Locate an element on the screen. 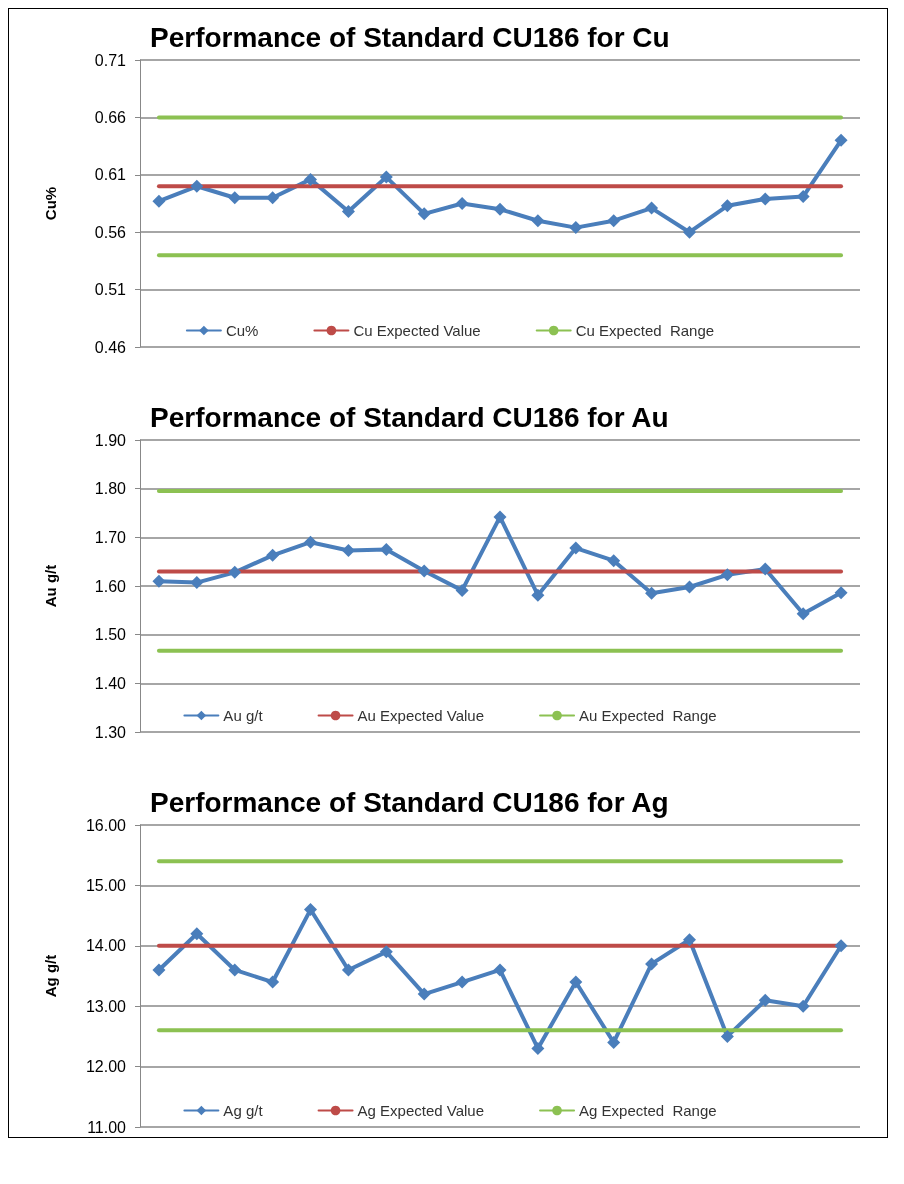 The width and height of the screenshot is (904, 1184). legend-label: Au g/t is located at coordinates (243, 715).